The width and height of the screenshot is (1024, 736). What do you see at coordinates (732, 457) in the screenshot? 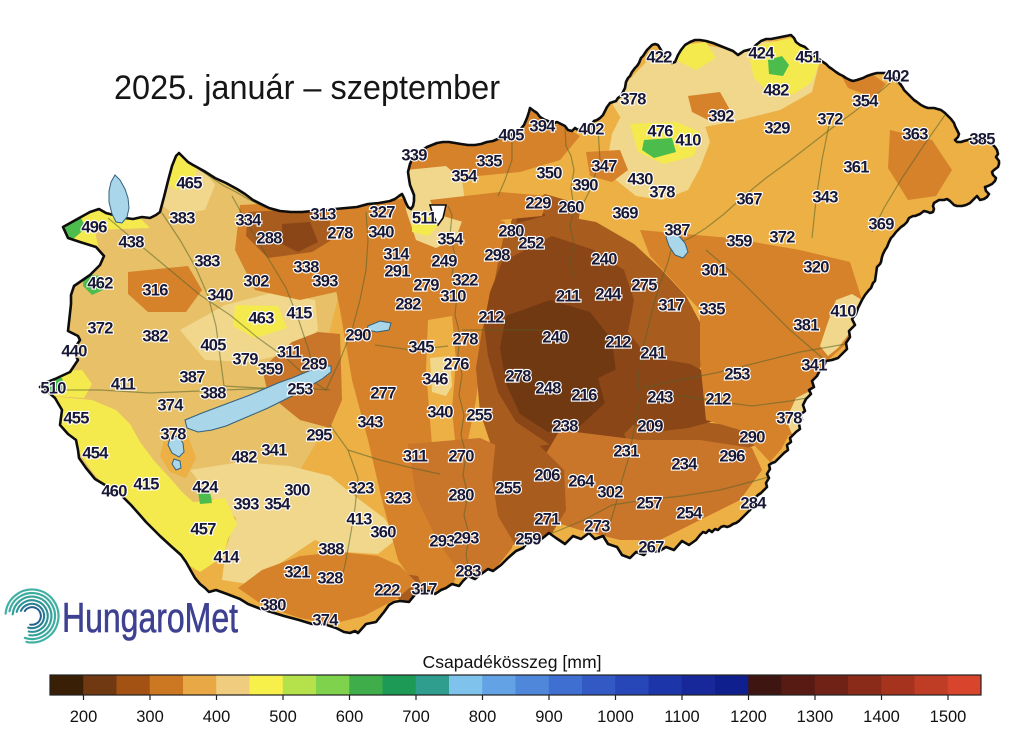
I see `svg-text: 296` at bounding box center [732, 457].